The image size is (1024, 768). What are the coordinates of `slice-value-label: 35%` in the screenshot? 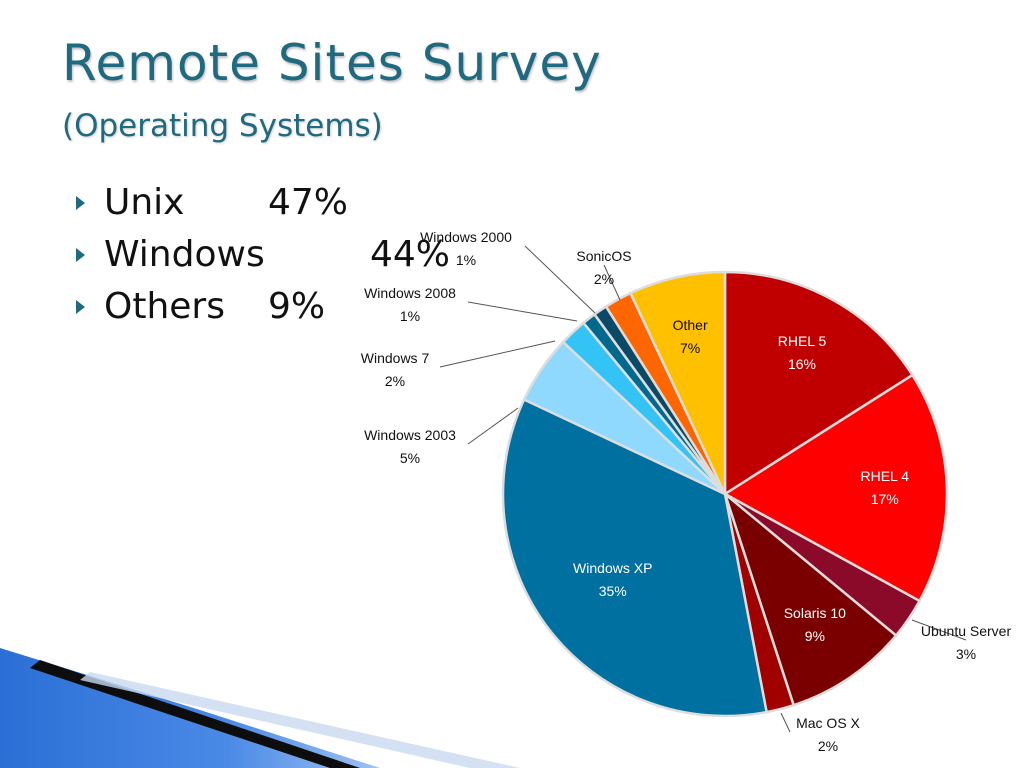 It's located at (613, 591).